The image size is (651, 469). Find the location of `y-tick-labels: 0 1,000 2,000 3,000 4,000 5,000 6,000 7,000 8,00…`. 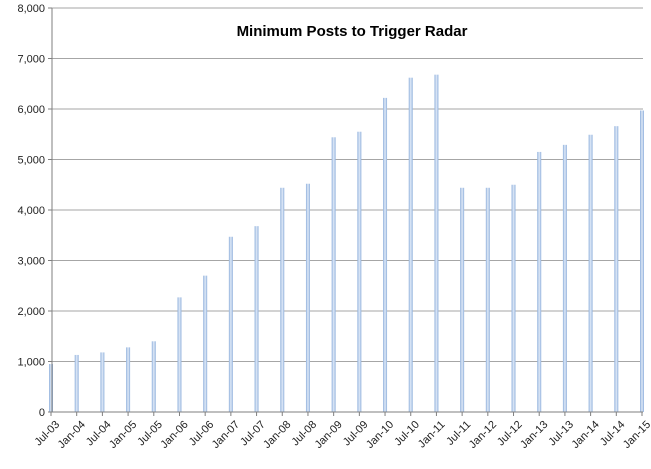

y-tick-labels: 0 1,000 2,000 3,000 4,000 5,000 6,000 7,000 8,00… is located at coordinates (31, 211).